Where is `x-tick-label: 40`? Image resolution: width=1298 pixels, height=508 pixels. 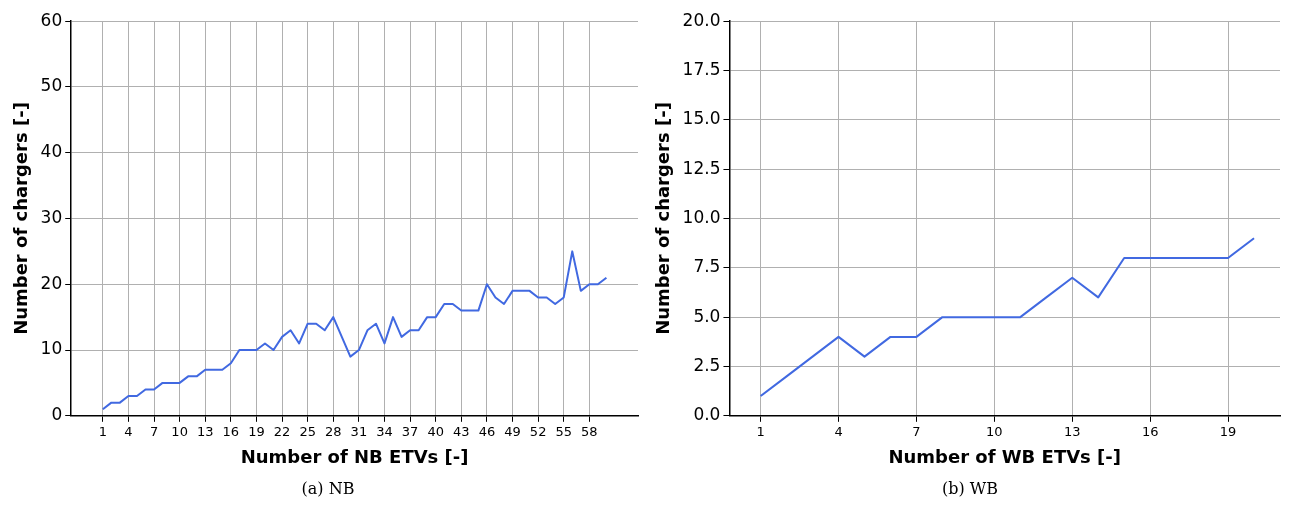 x-tick-label: 40 is located at coordinates (435, 431).